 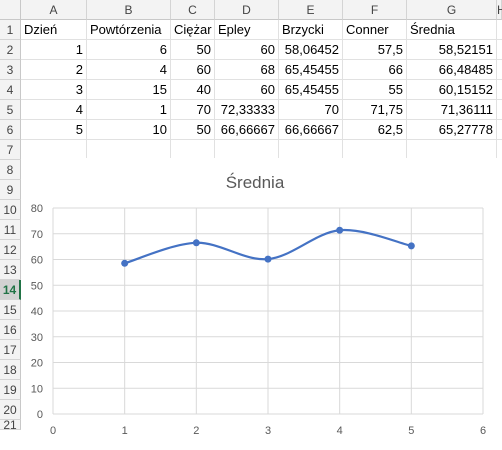 I want to click on cell-d2: 60, so click(x=247, y=50).